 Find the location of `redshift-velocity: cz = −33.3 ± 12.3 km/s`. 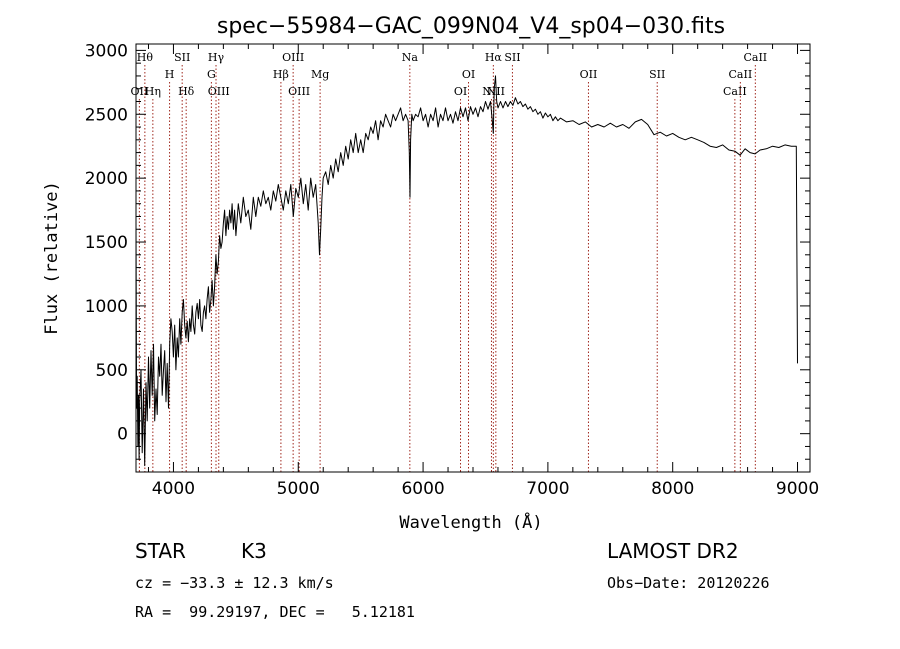

redshift-velocity: cz = −33.3 ± 12.3 km/s is located at coordinates (234, 583).